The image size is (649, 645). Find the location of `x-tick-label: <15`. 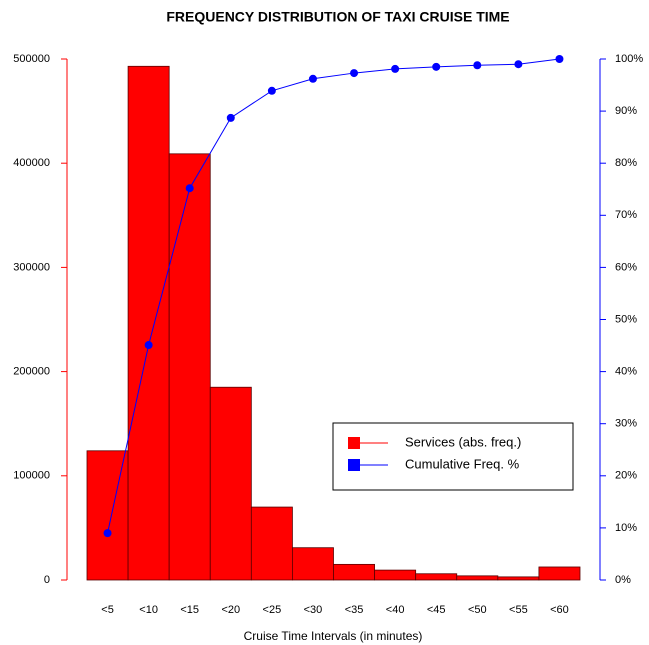

x-tick-label: <15 is located at coordinates (189, 610).